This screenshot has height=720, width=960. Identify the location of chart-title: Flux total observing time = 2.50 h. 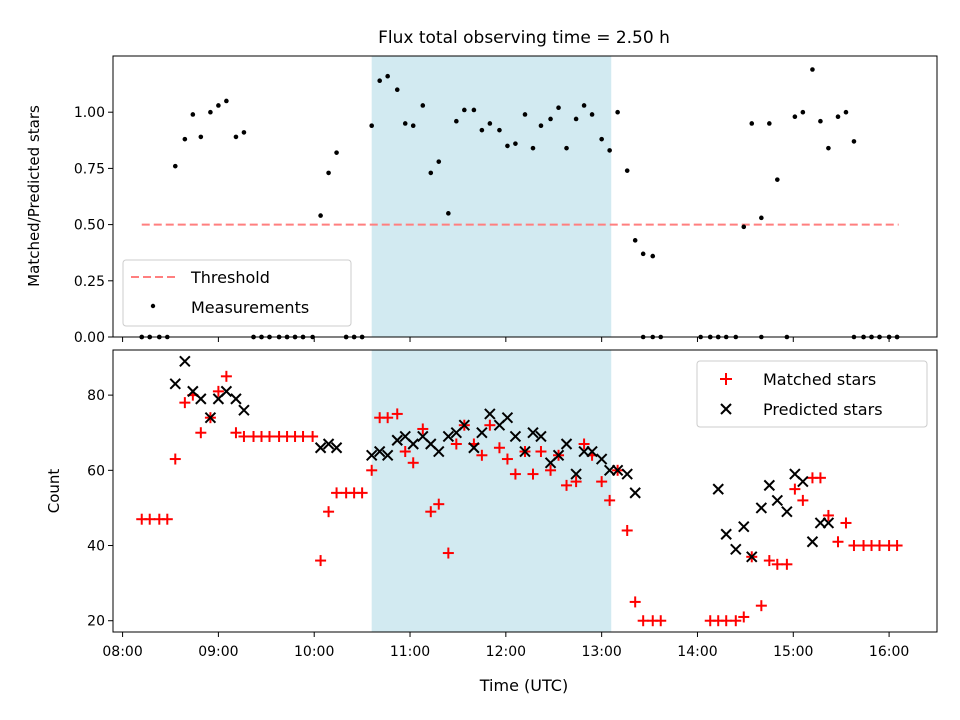
(524, 38).